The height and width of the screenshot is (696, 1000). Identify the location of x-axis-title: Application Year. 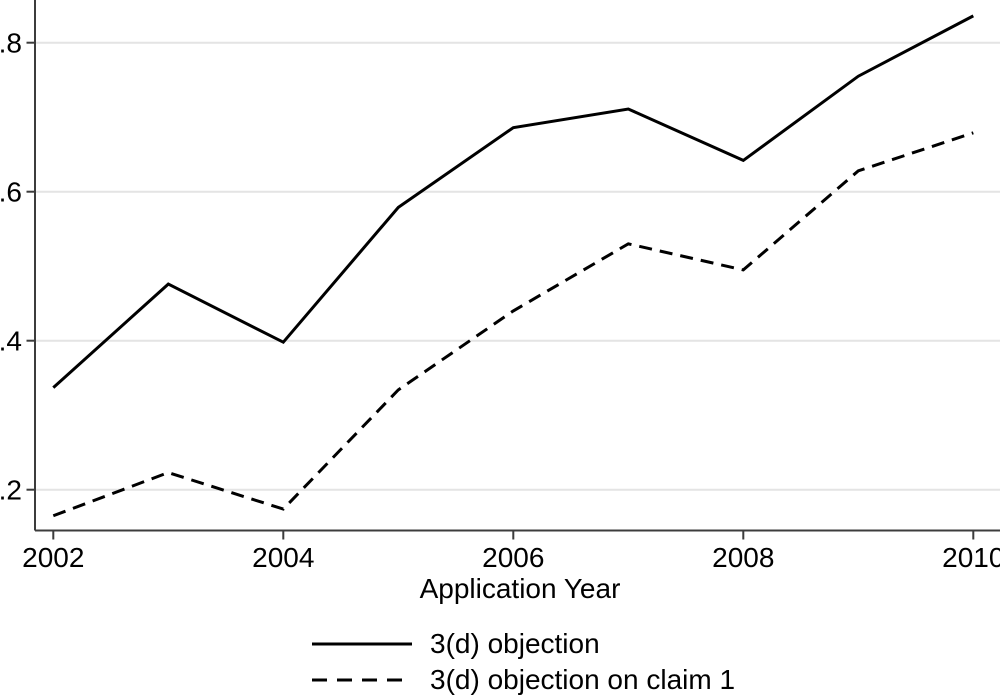
(520, 588).